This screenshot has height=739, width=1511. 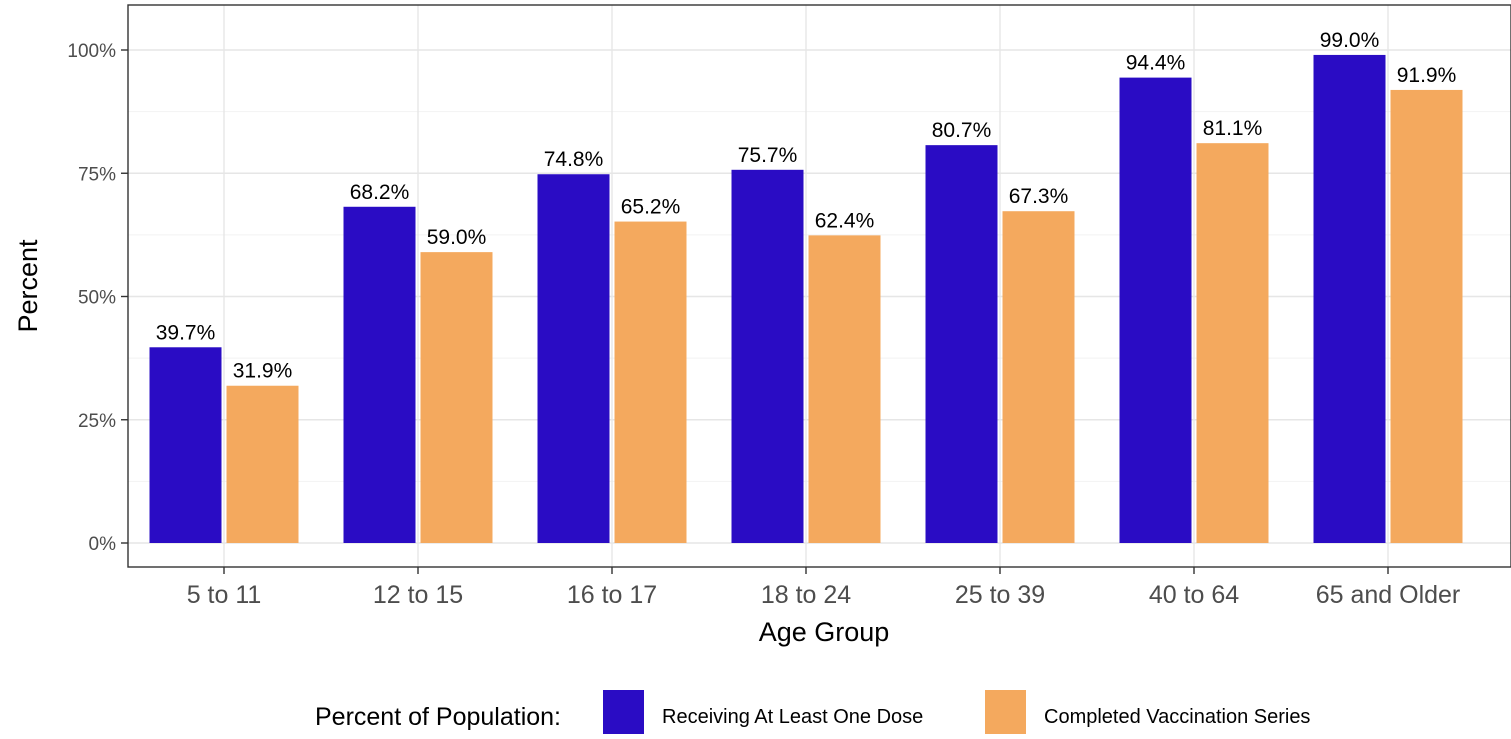 What do you see at coordinates (97, 174) in the screenshot?
I see `y-tick-label: 75%` at bounding box center [97, 174].